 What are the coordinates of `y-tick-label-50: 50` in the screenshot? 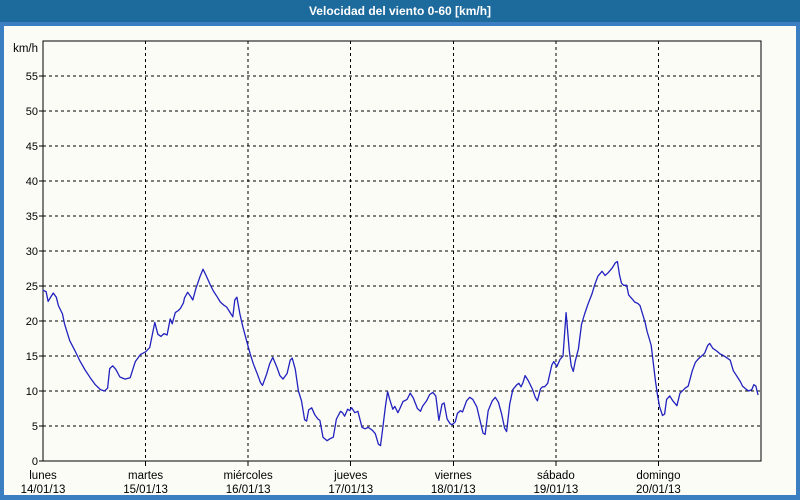 It's located at (32, 112).